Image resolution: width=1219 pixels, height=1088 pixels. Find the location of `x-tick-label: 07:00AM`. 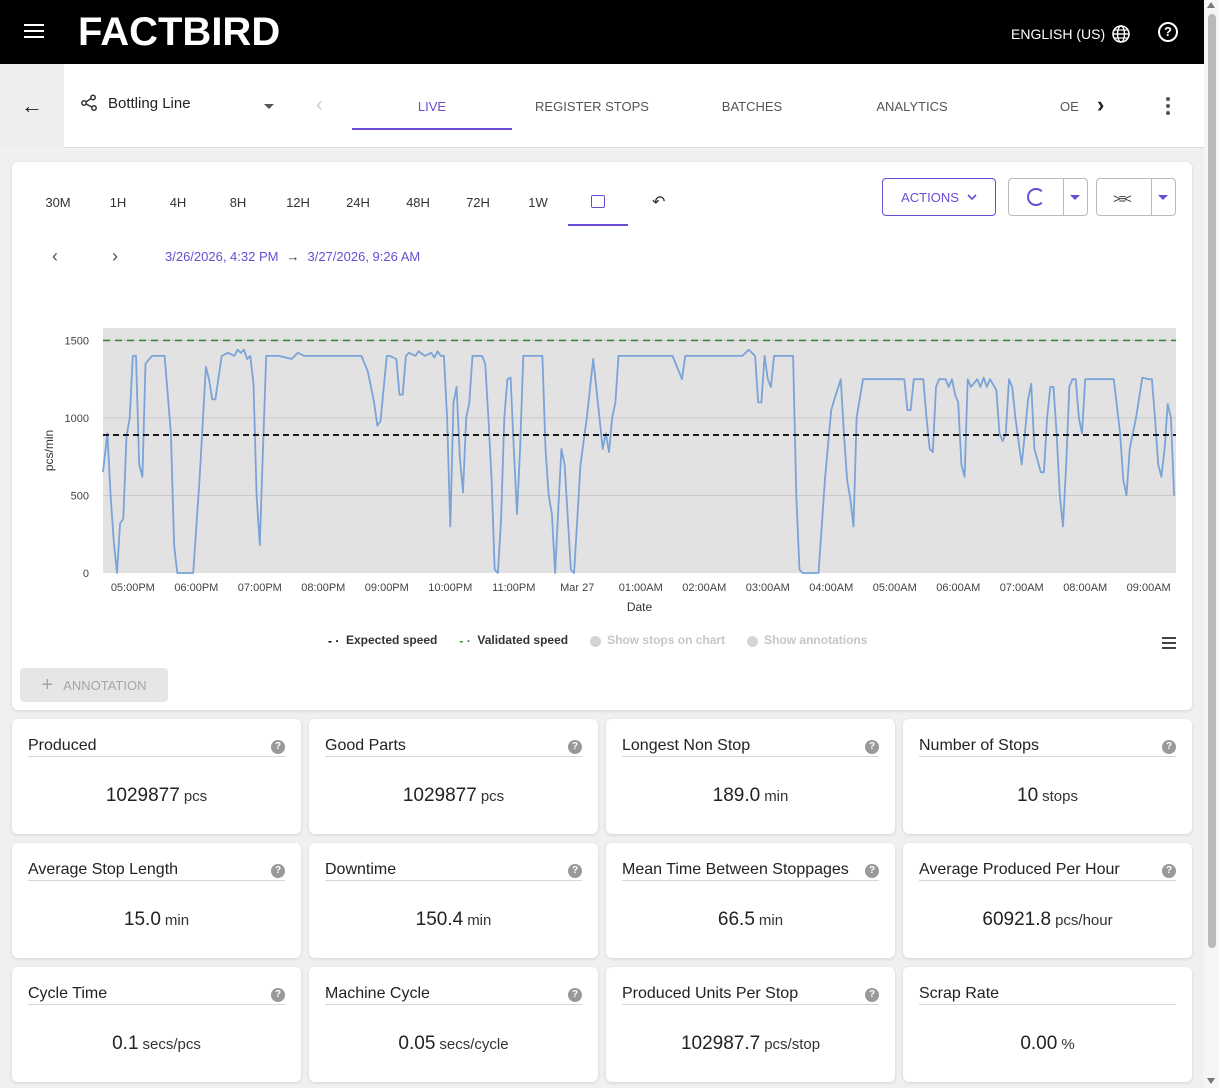

x-tick-label: 07:00AM is located at coordinates (1022, 588).